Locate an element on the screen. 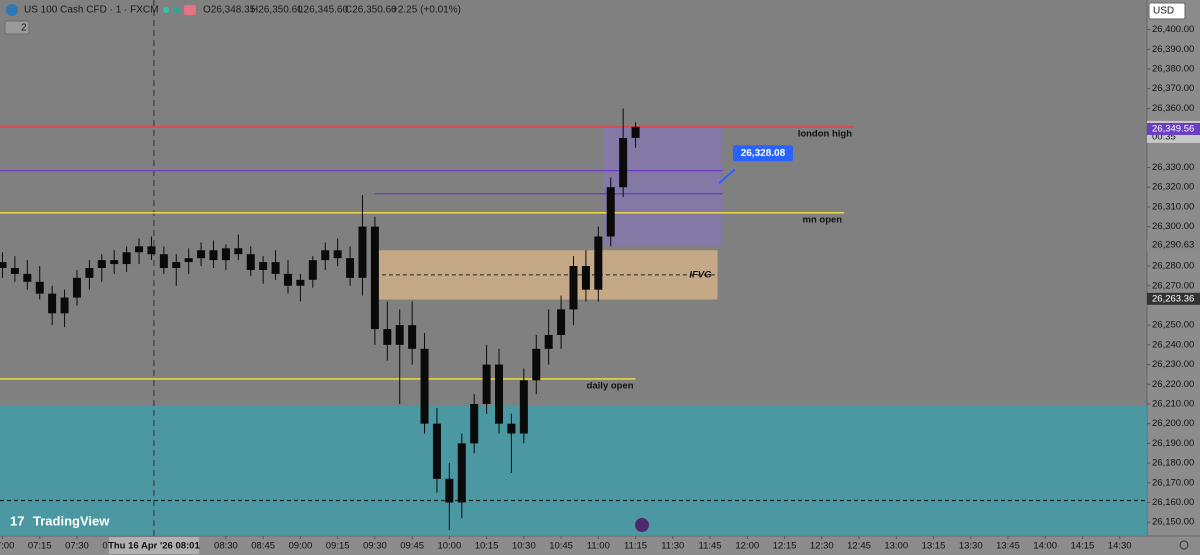 The height and width of the screenshot is (555, 1200). y-tick-label: 26,150.00 is located at coordinates (1173, 522).